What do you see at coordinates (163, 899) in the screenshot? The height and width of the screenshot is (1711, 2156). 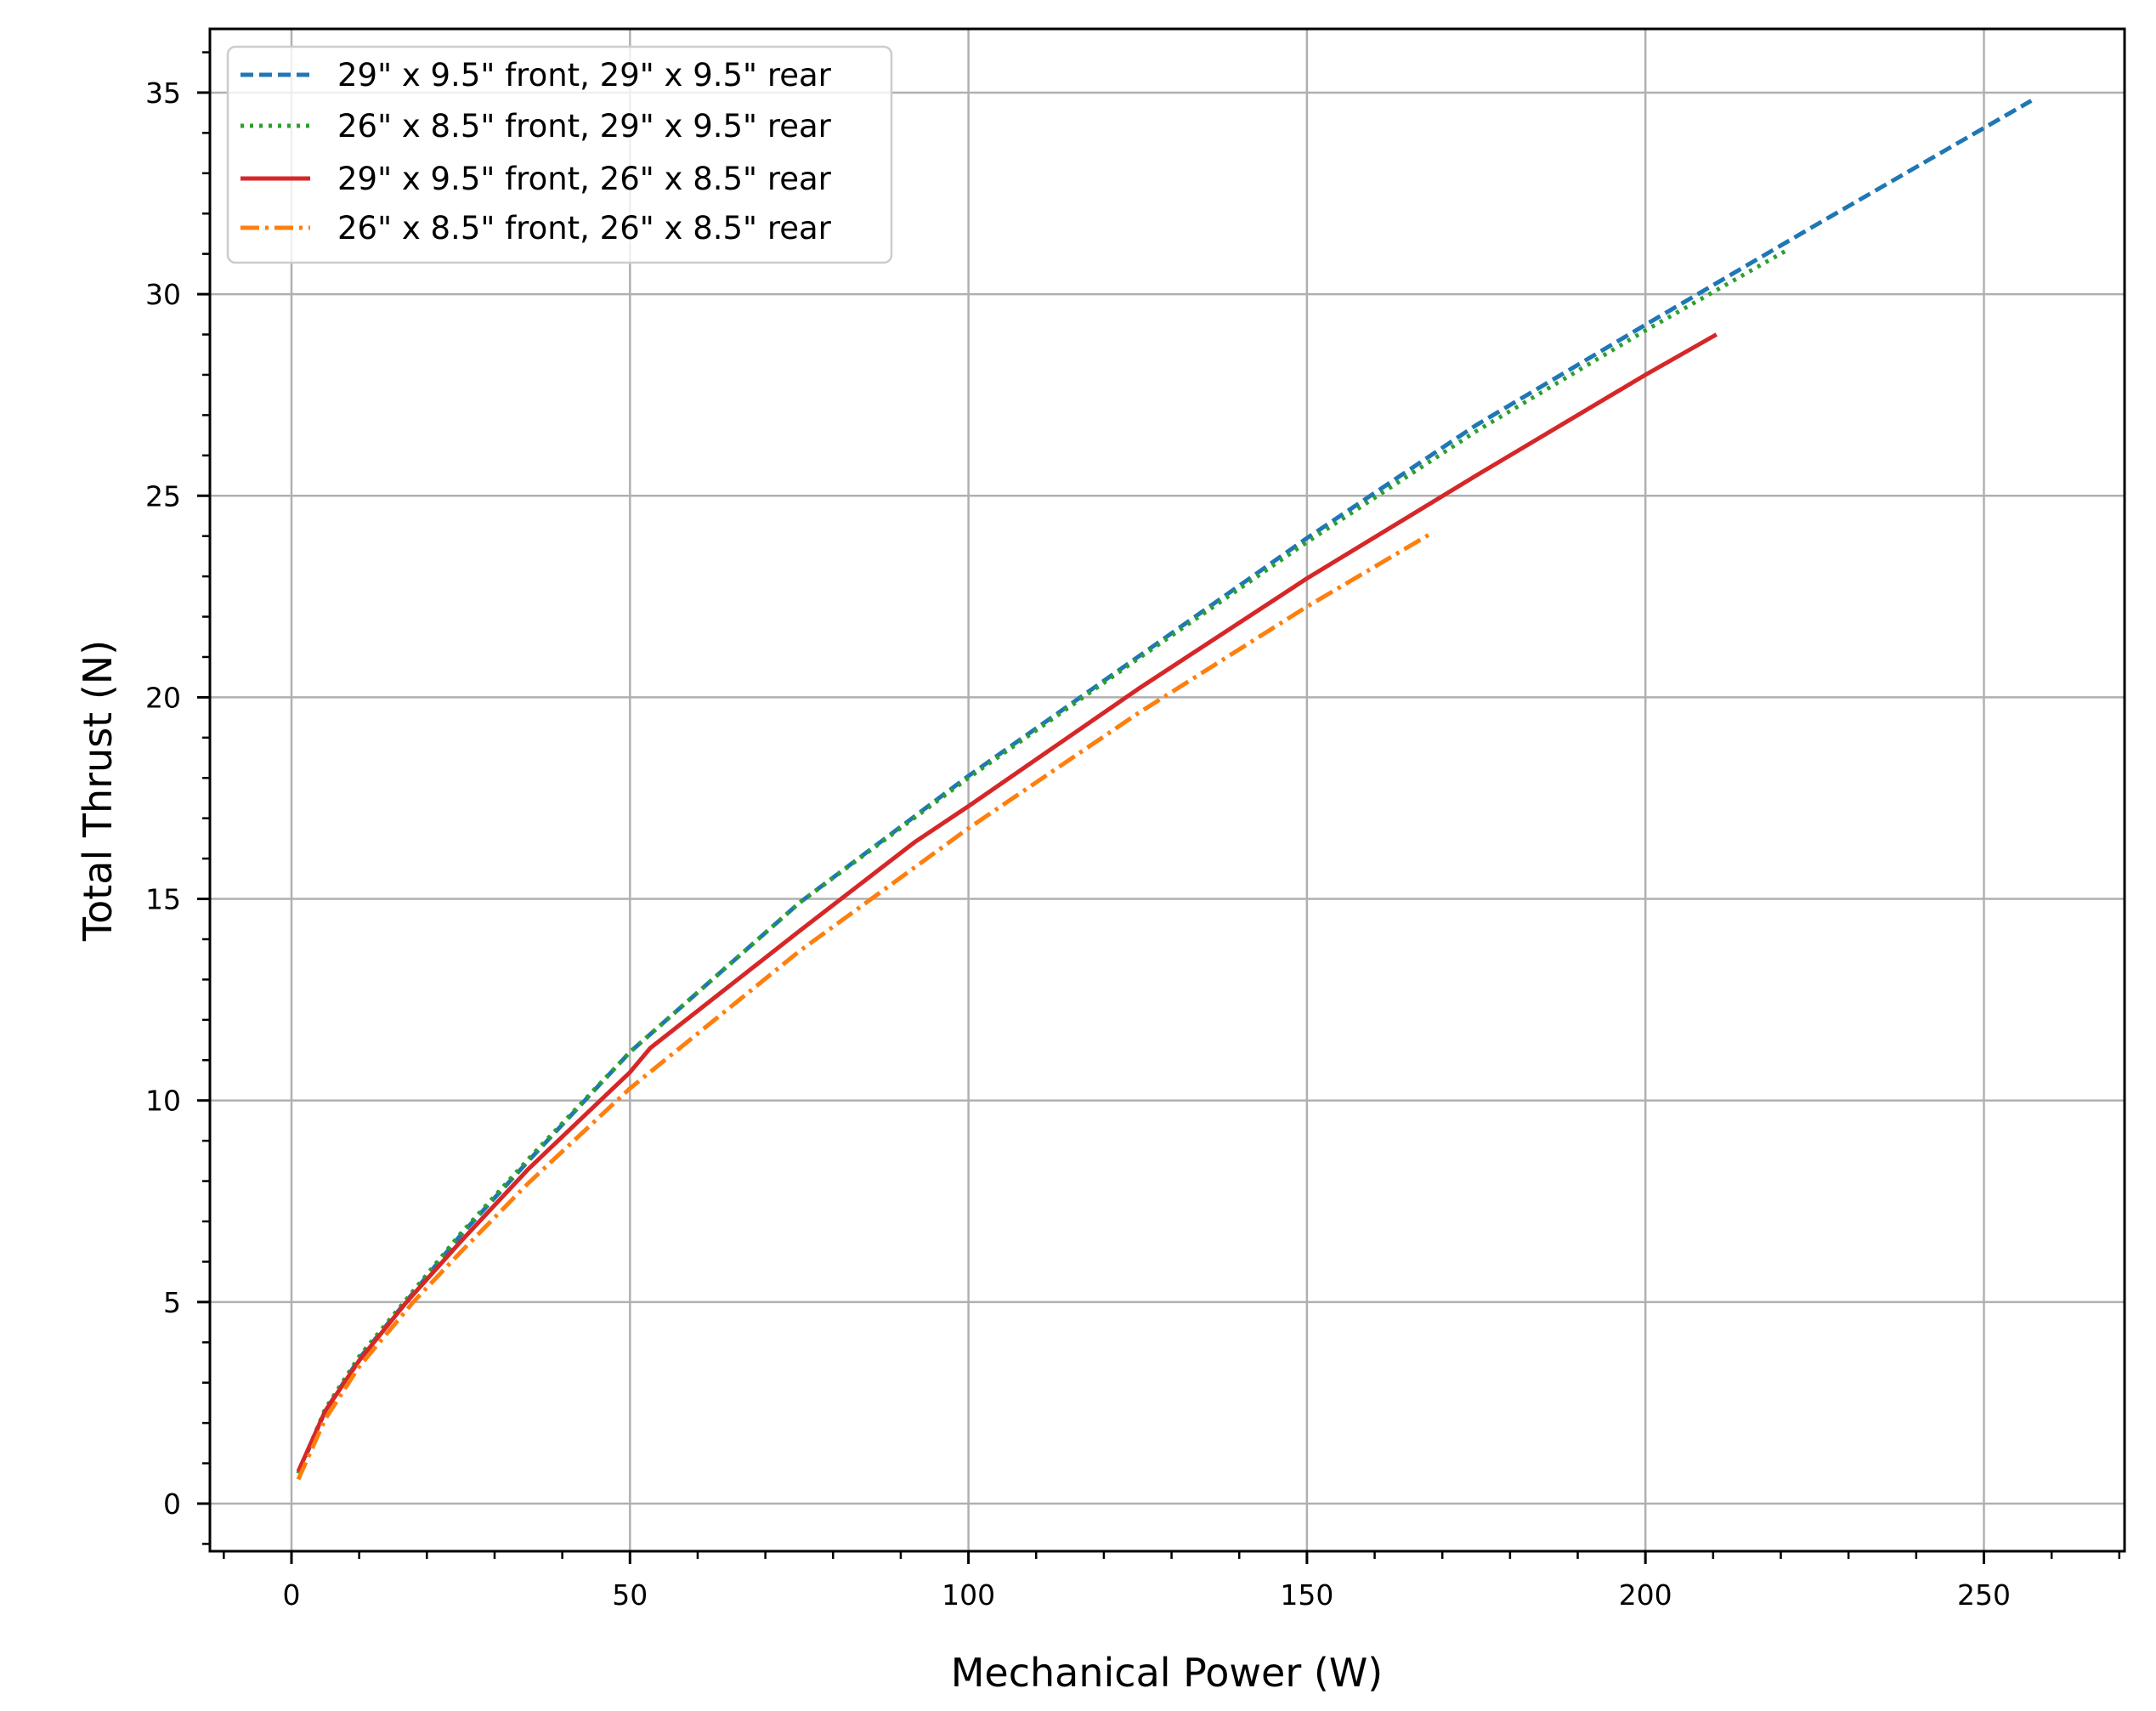 I see `y-tick-label: 15` at bounding box center [163, 899].